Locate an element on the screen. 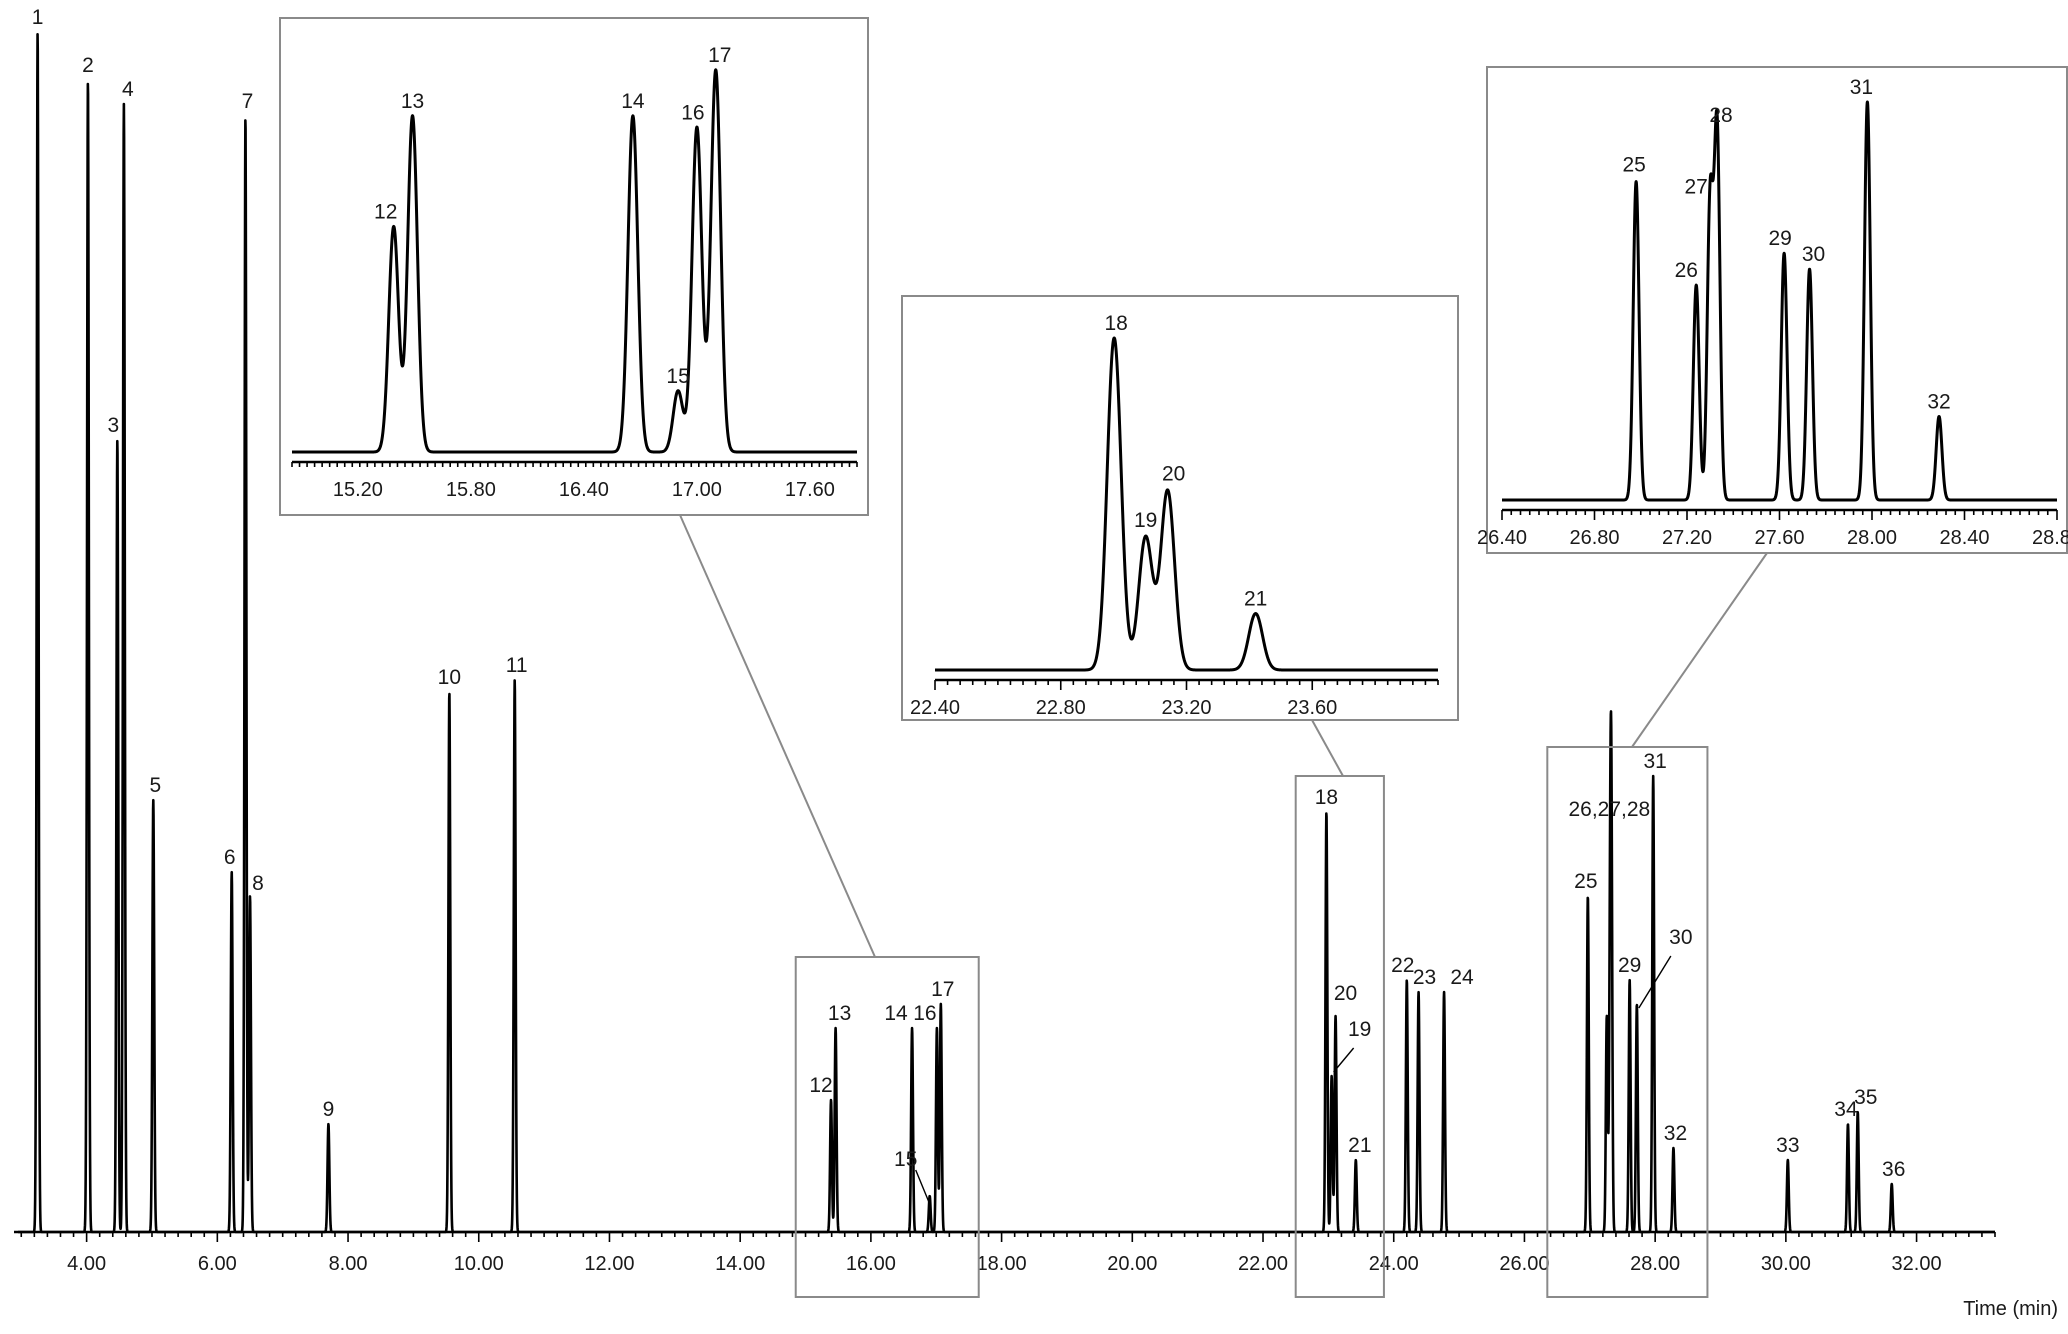 The height and width of the screenshot is (1334, 2068). x-tick-label: 24.00 is located at coordinates (1394, 1264).